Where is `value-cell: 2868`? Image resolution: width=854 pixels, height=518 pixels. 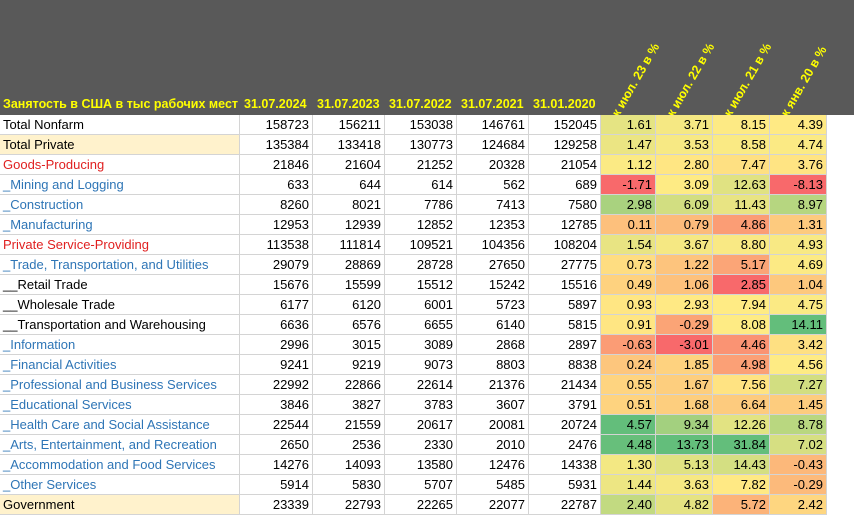
value-cell: 2868 is located at coordinates (493, 345).